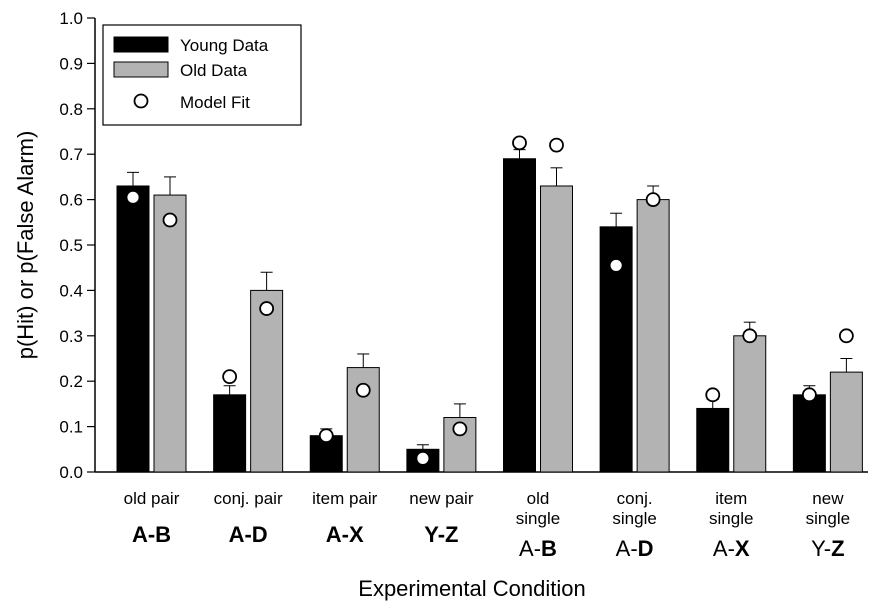  I want to click on y-tick-label: 0.2, so click(71, 381).